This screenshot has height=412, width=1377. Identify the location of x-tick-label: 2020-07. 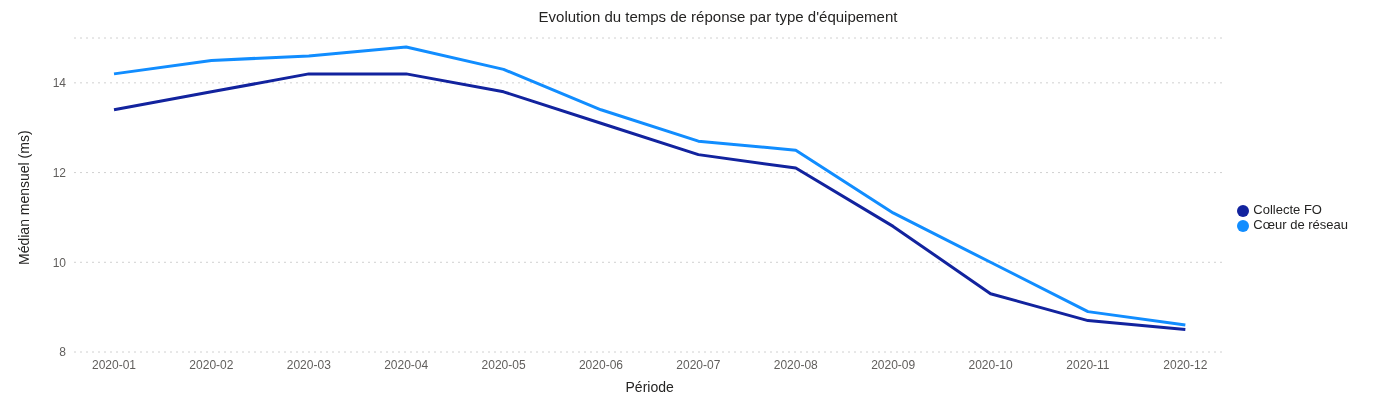
(698, 364).